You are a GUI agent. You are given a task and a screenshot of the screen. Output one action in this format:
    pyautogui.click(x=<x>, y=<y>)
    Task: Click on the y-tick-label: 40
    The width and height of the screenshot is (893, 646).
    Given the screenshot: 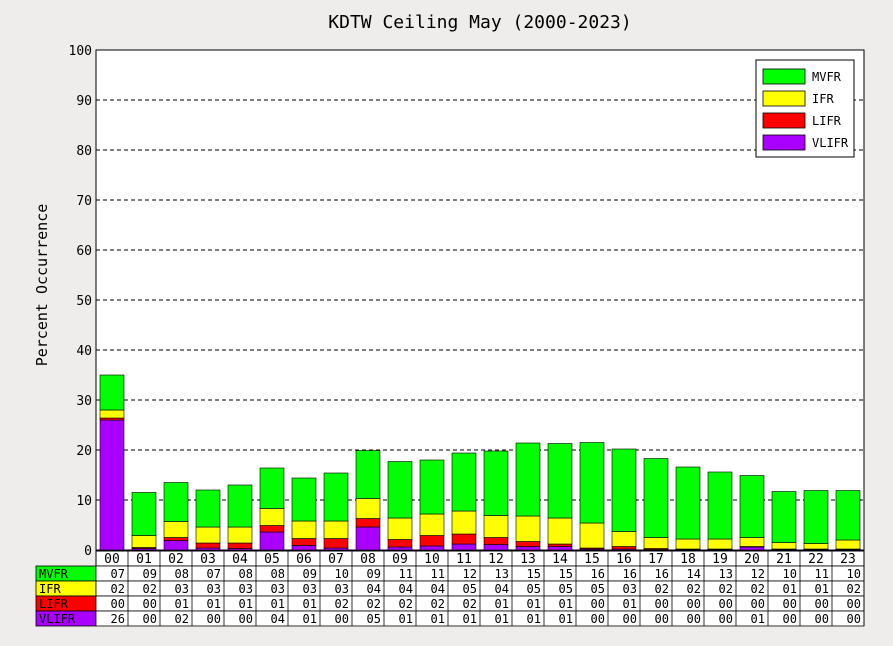 What is the action you would take?
    pyautogui.click(x=84, y=351)
    